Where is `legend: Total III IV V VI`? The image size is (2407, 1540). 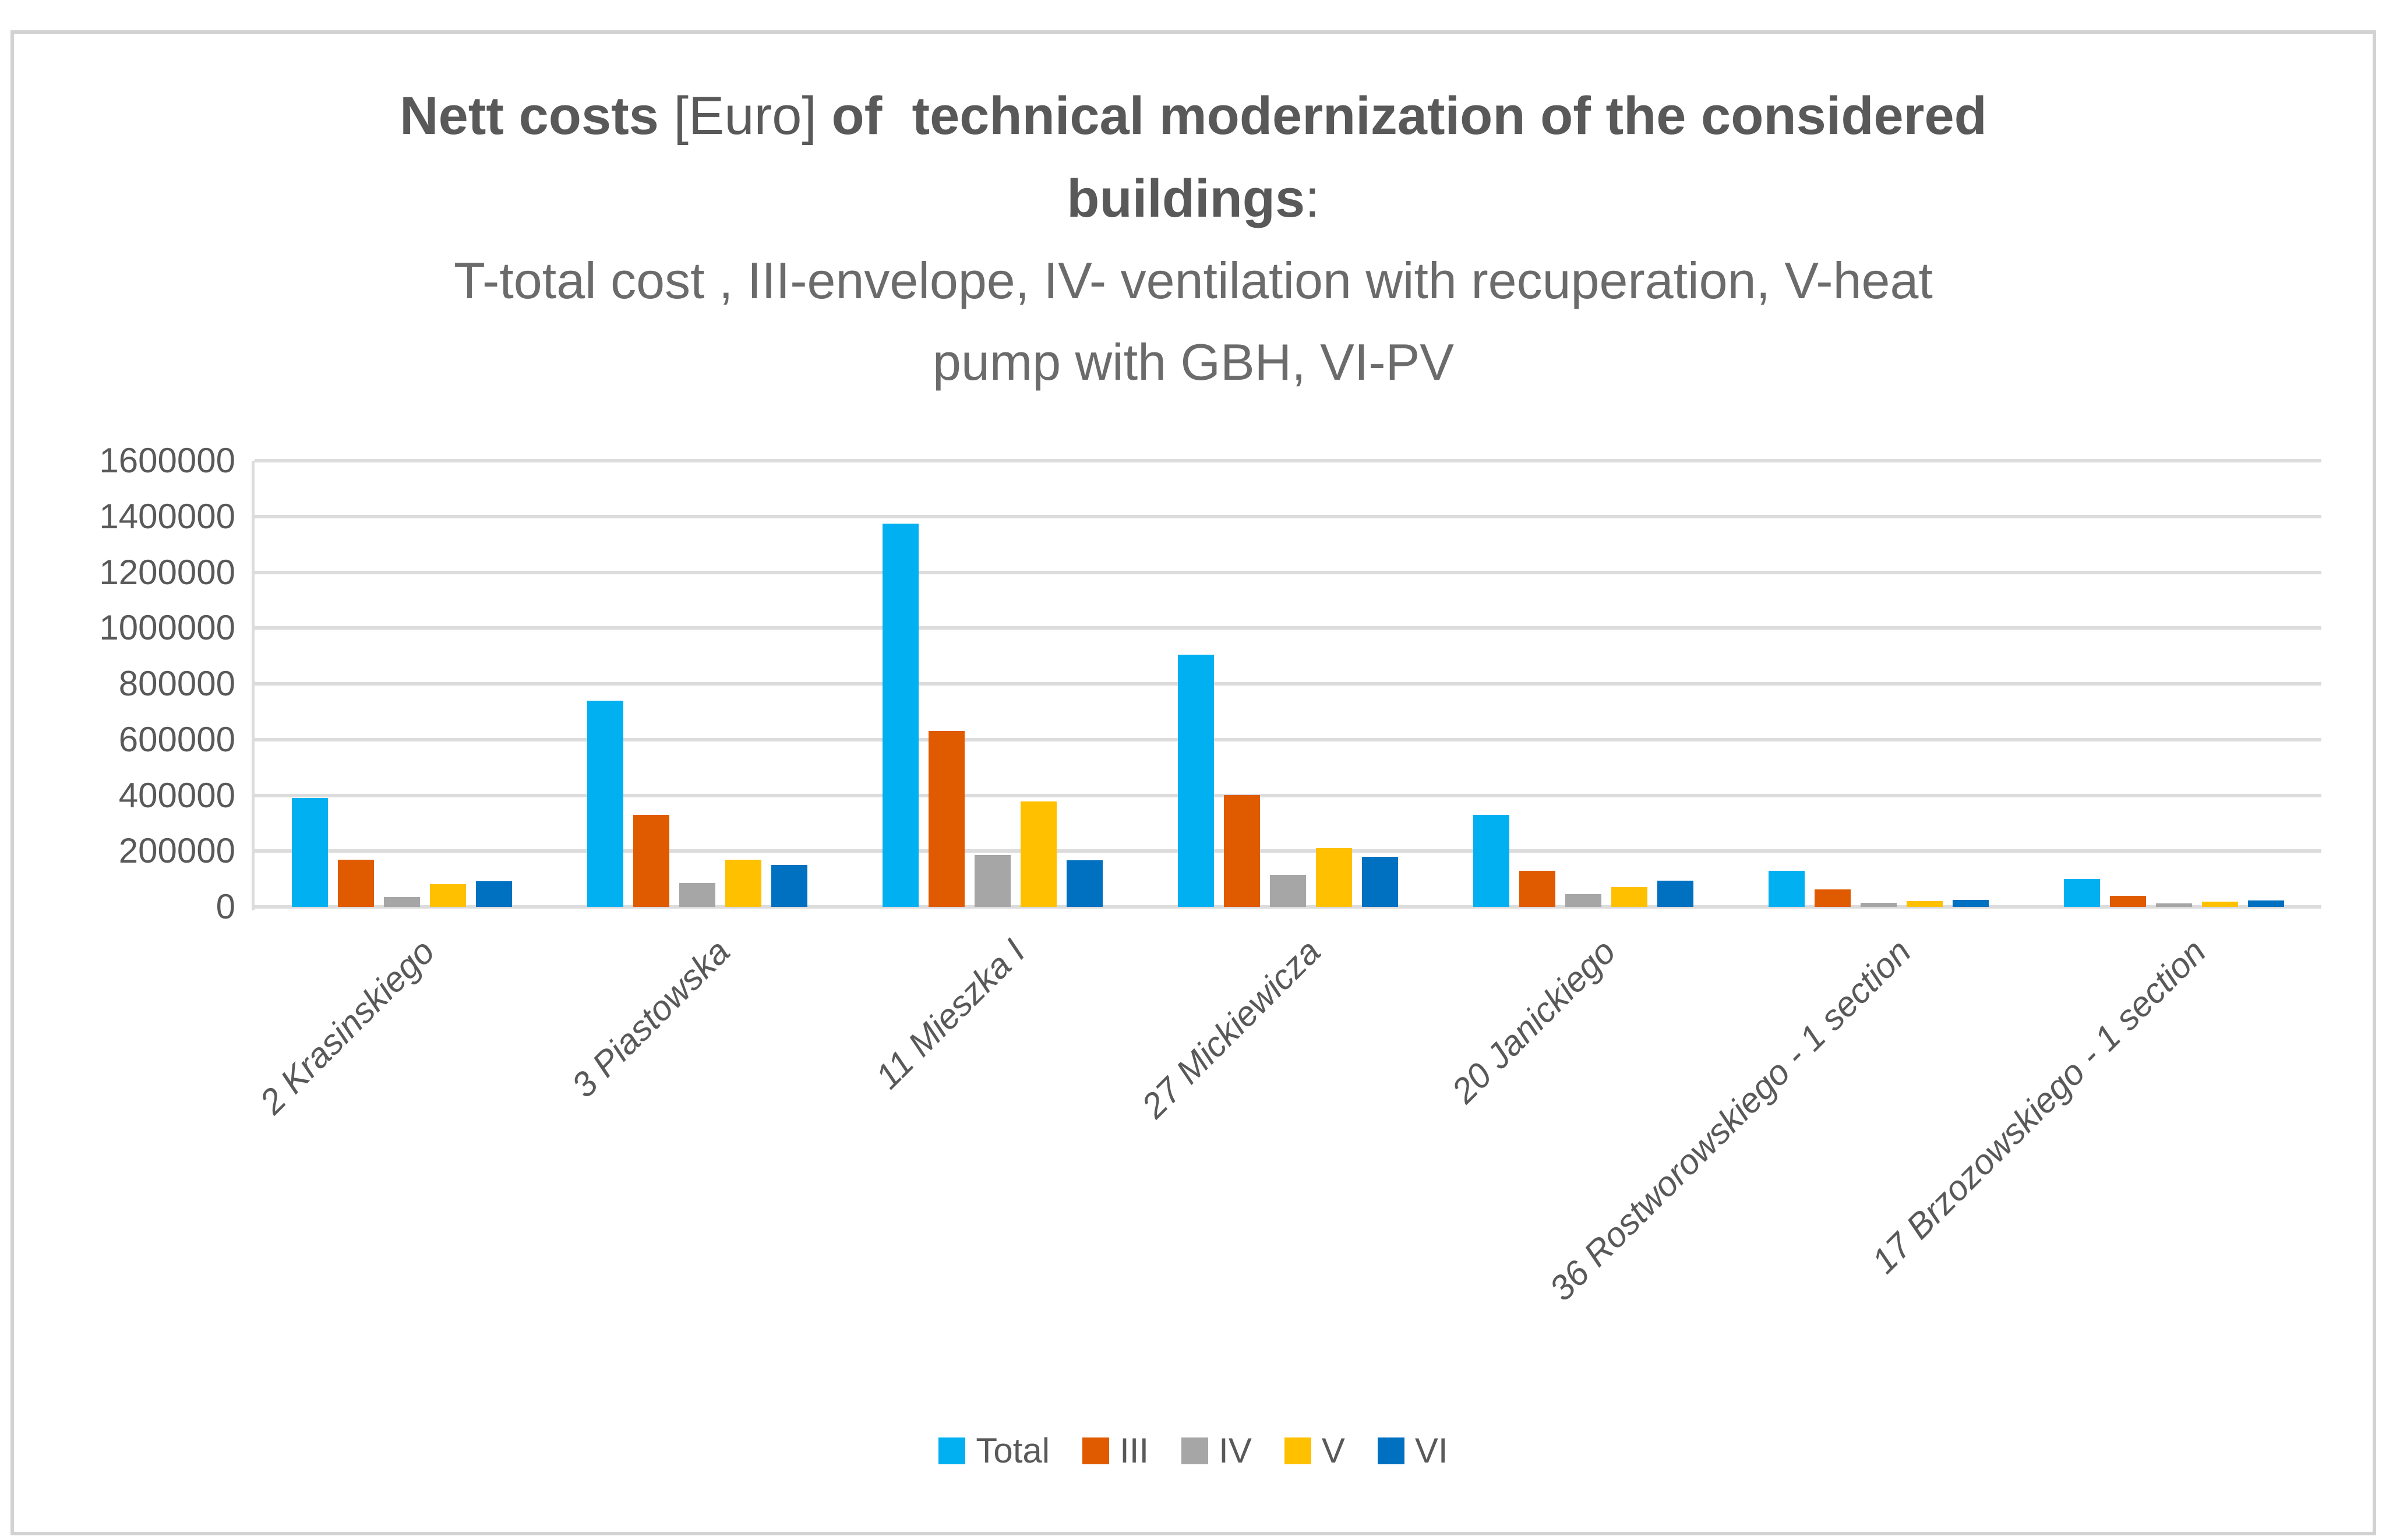 legend: Total III IV V VI is located at coordinates (1193, 1450).